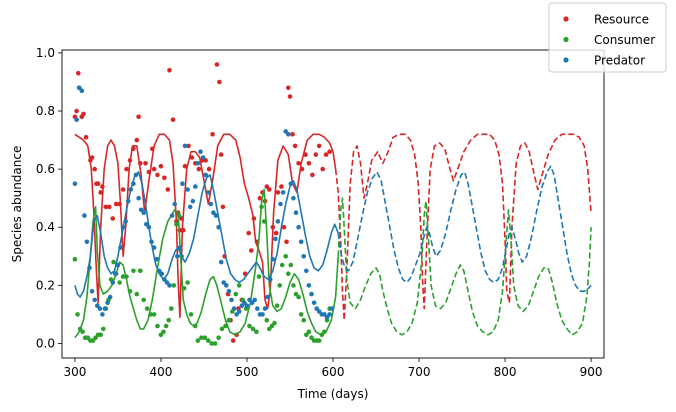 The height and width of the screenshot is (412, 676). I want to click on y-axis-ticks: 0.0 0.2 0.4 0.6 0.8 1.0, so click(49, 198).